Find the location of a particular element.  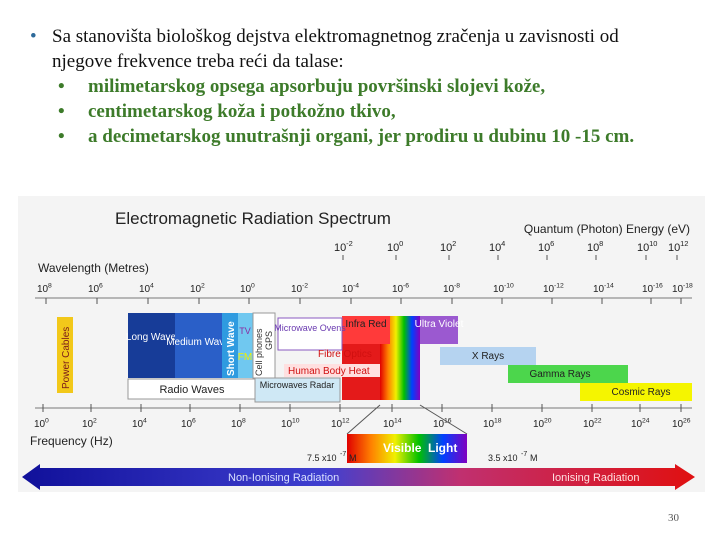

tick-exp: 14 is located at coordinates (398, 421).